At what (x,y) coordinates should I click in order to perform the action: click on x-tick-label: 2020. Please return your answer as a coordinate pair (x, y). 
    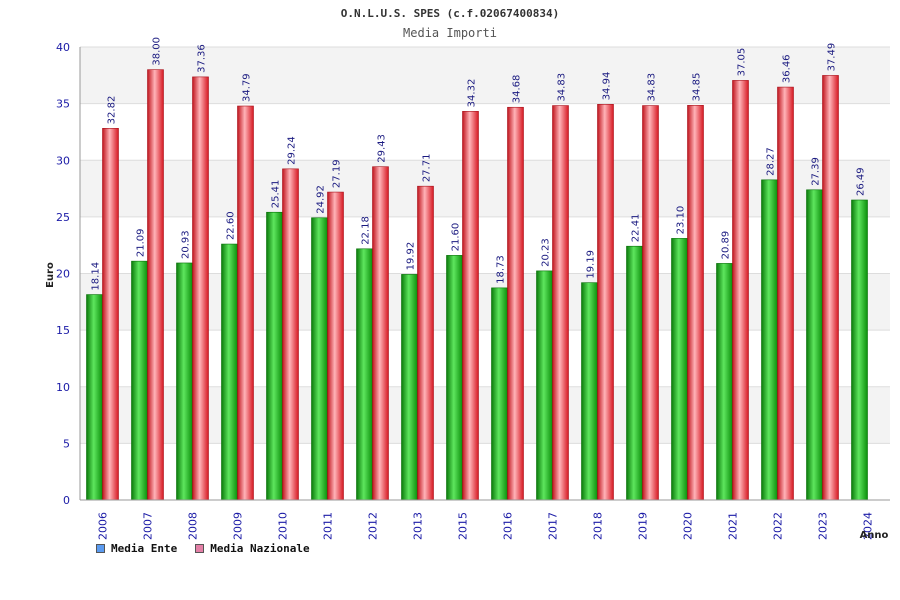
    Looking at the image, I should click on (688, 526).